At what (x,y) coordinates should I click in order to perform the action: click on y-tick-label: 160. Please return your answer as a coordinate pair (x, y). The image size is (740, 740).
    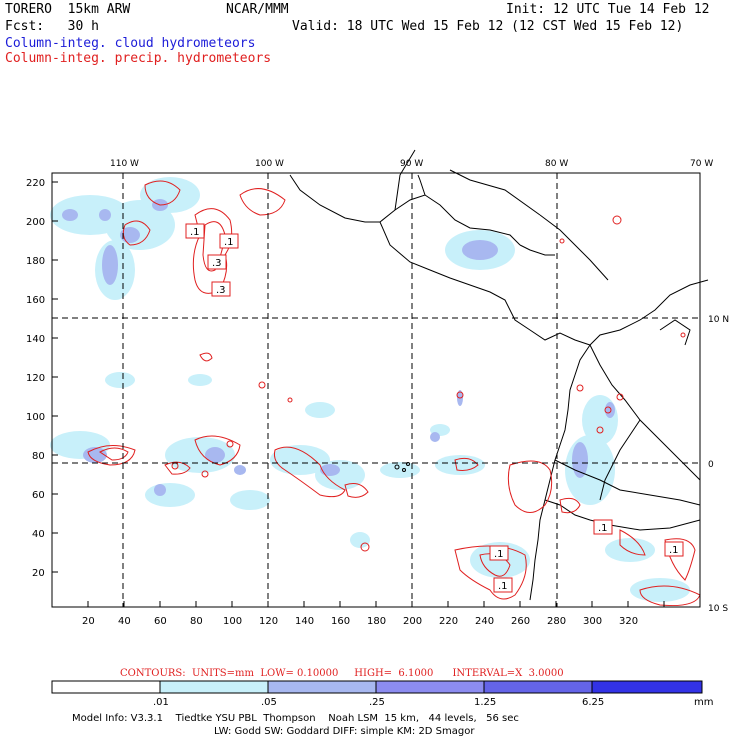
    Looking at the image, I should click on (35, 300).